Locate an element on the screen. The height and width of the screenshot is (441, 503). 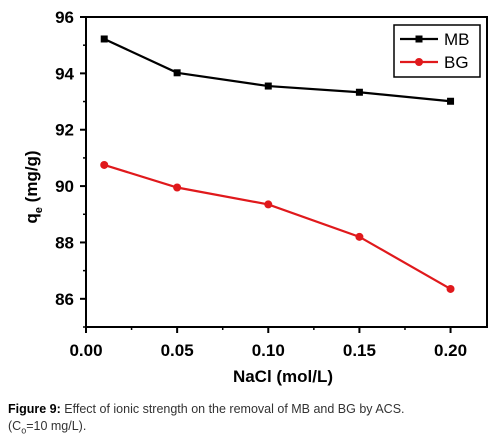
y-axis-title: qe (mg/g) is located at coordinates (33, 186).